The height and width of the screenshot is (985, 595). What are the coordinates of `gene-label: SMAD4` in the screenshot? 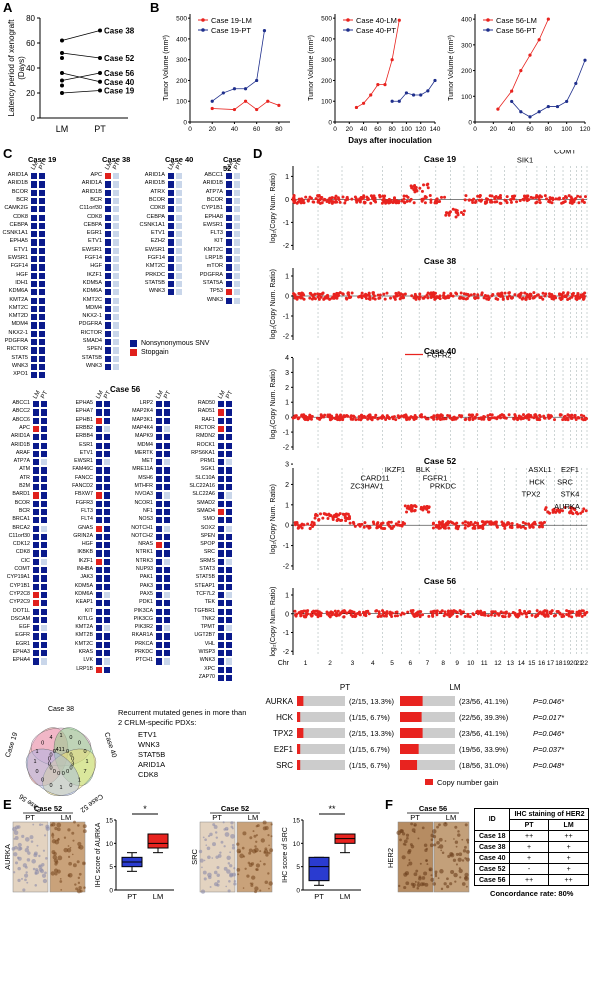 It's located at (205, 510).